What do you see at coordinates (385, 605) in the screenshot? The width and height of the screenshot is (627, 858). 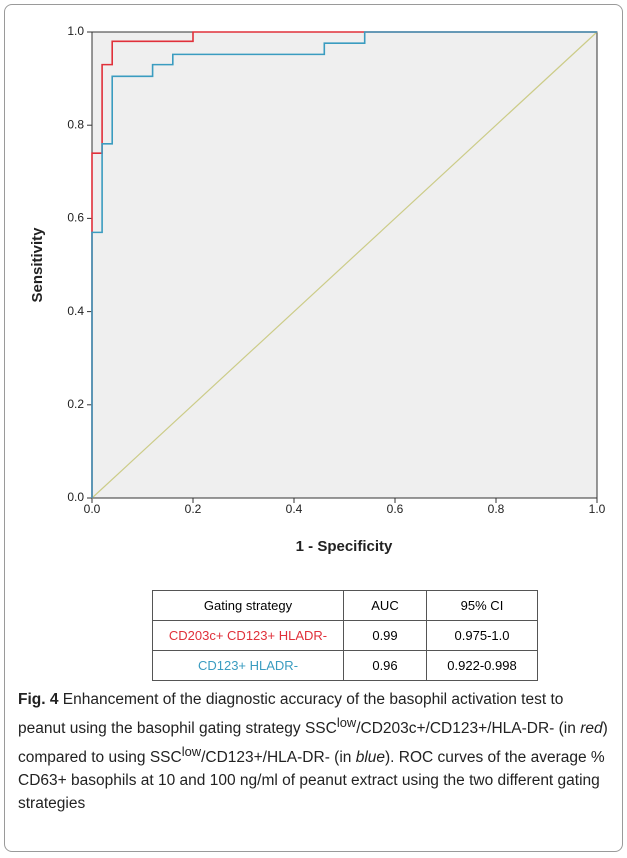 I see `header-cell: AUC` at bounding box center [385, 605].